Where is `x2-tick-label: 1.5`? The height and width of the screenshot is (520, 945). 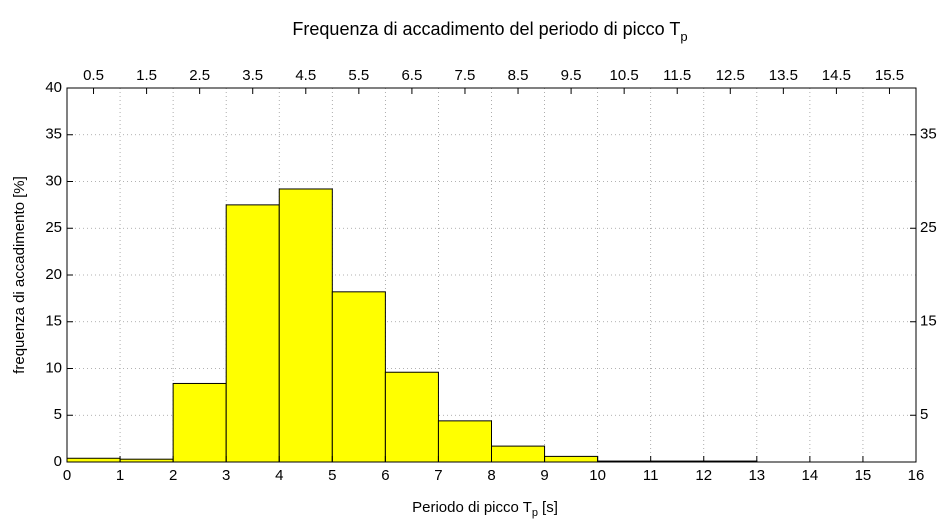
x2-tick-label: 1.5 is located at coordinates (146, 75).